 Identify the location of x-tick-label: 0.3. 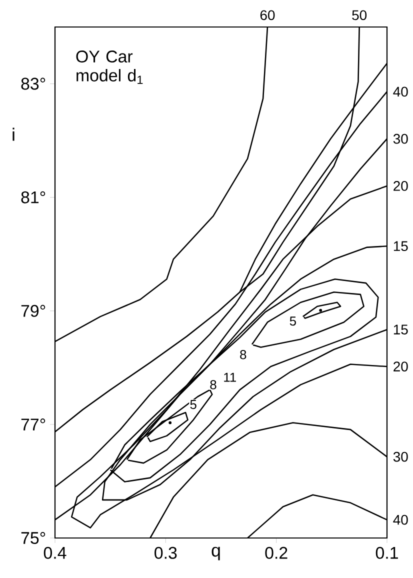
(165, 552).